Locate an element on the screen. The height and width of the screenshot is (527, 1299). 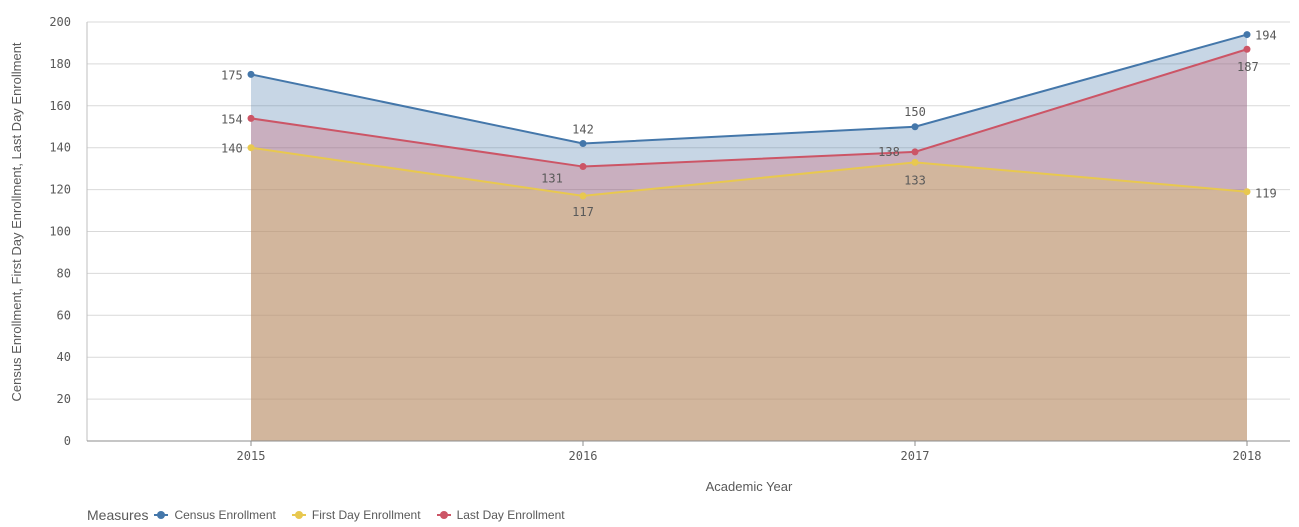
legend-label: Last Day Enrollment is located at coordinates (510, 515).